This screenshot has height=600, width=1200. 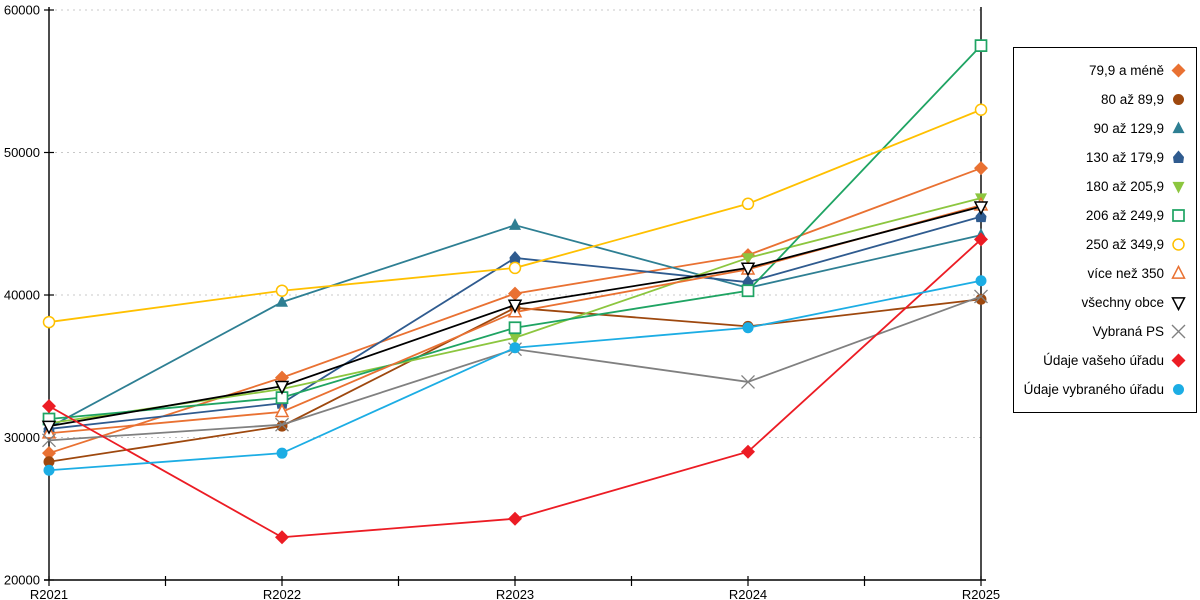 I want to click on legend-item-80-az-89-9: 80 až 89,9, so click(x=1105, y=100).